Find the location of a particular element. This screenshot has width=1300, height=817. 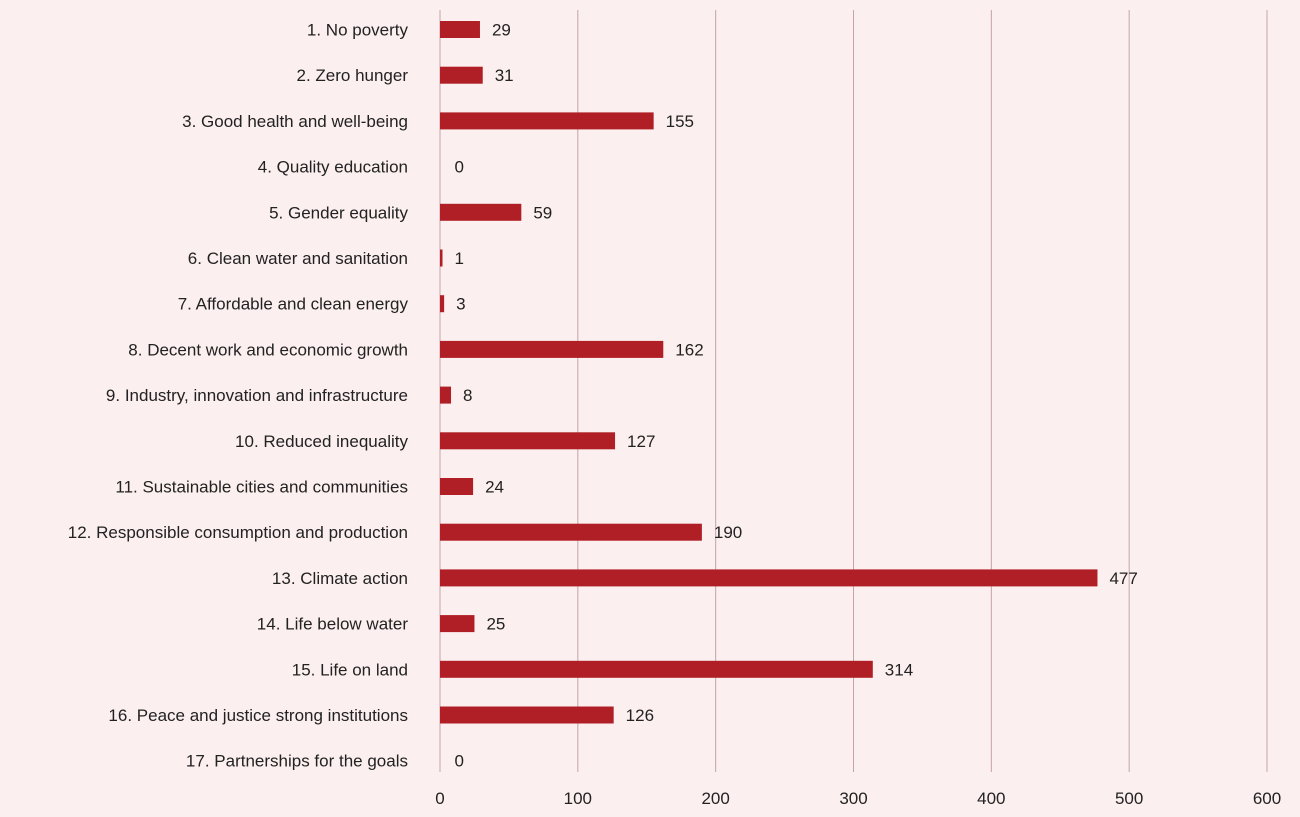

x-tick-label: 400 is located at coordinates (991, 798).